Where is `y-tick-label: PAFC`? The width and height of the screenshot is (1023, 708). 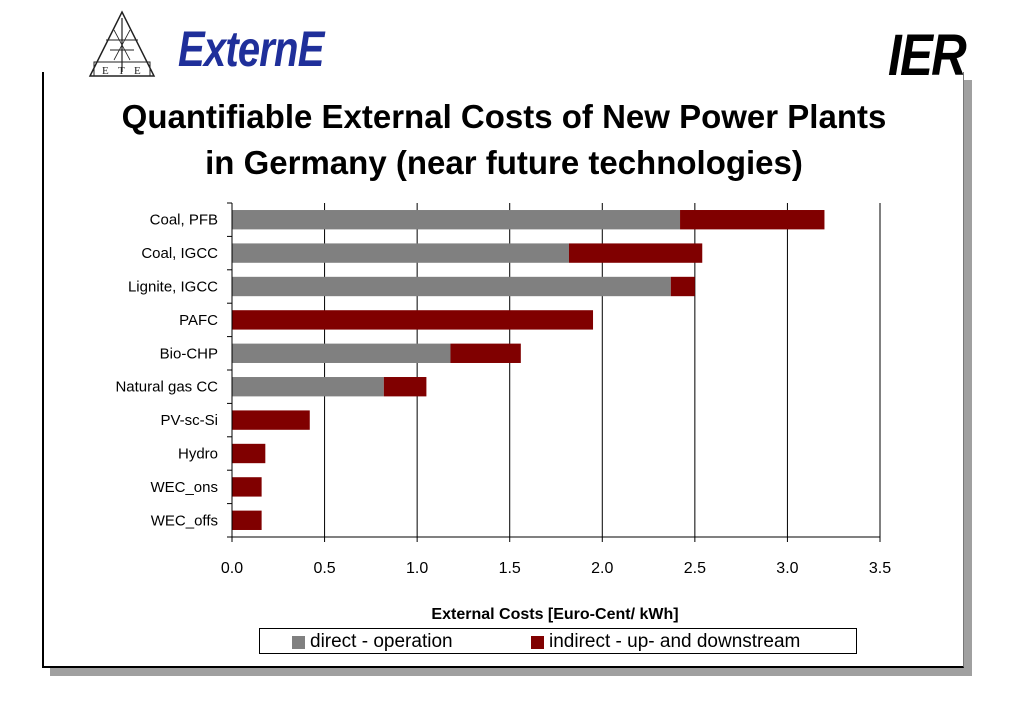
y-tick-label: PAFC is located at coordinates (198, 320).